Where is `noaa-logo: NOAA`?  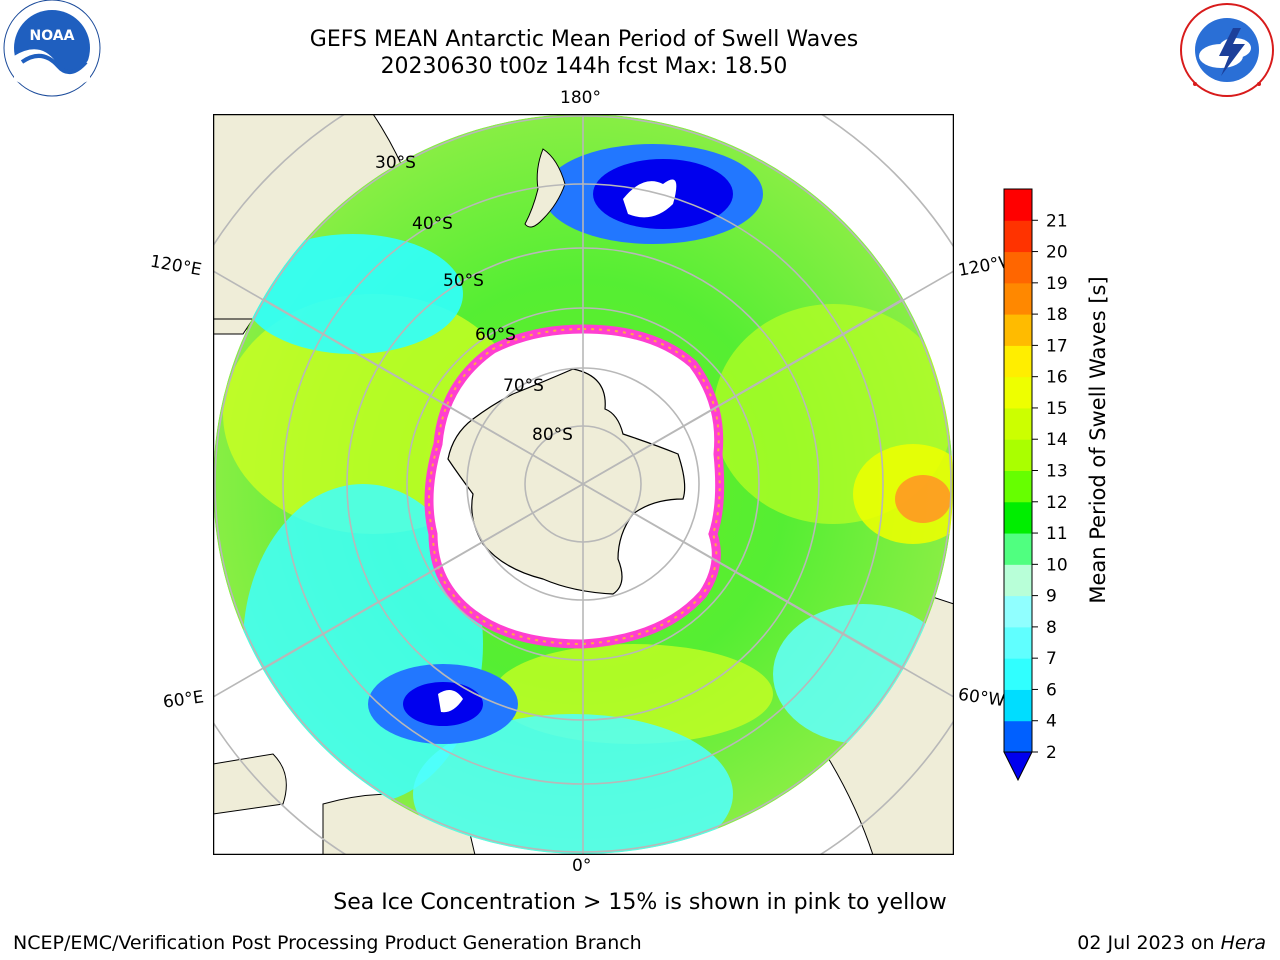
noaa-logo: NOAA is located at coordinates (52, 52).